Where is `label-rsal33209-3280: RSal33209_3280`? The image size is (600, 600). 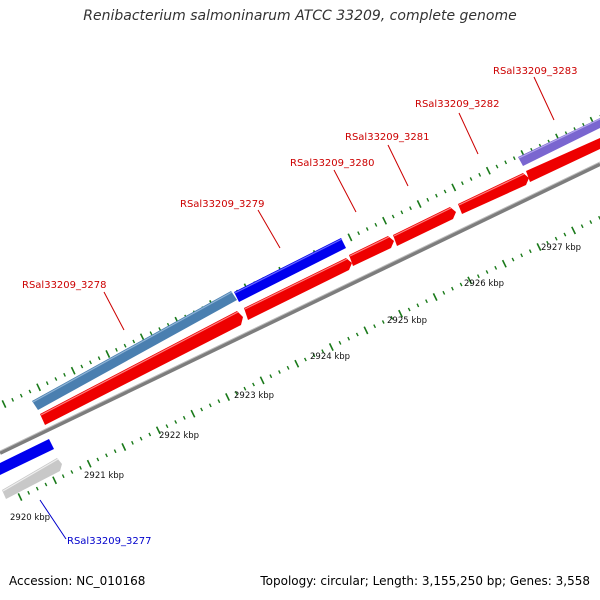
label-rsal33209-3280: RSal33209_3280 is located at coordinates (332, 163).